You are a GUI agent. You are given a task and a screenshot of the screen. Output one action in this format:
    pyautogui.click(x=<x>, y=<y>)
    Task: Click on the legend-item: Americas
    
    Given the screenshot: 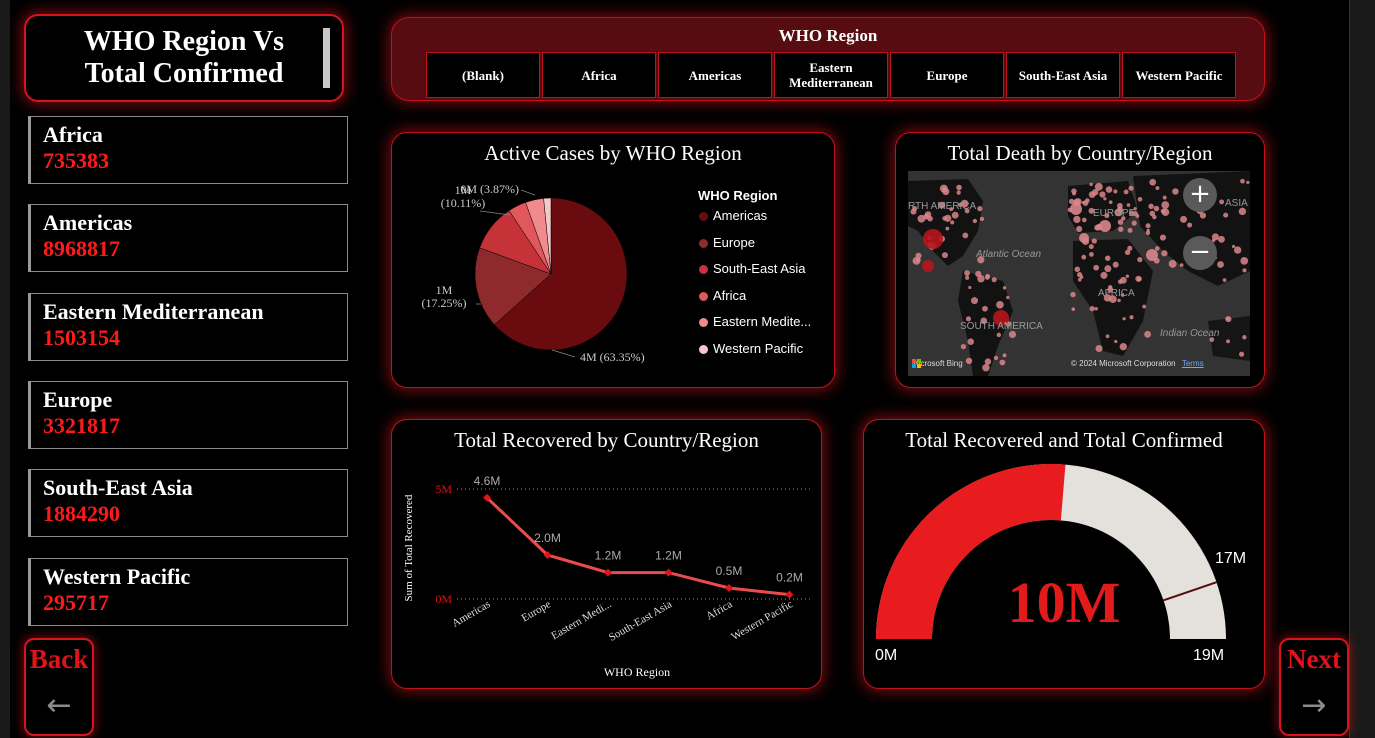 What is the action you would take?
    pyautogui.click(x=754, y=221)
    